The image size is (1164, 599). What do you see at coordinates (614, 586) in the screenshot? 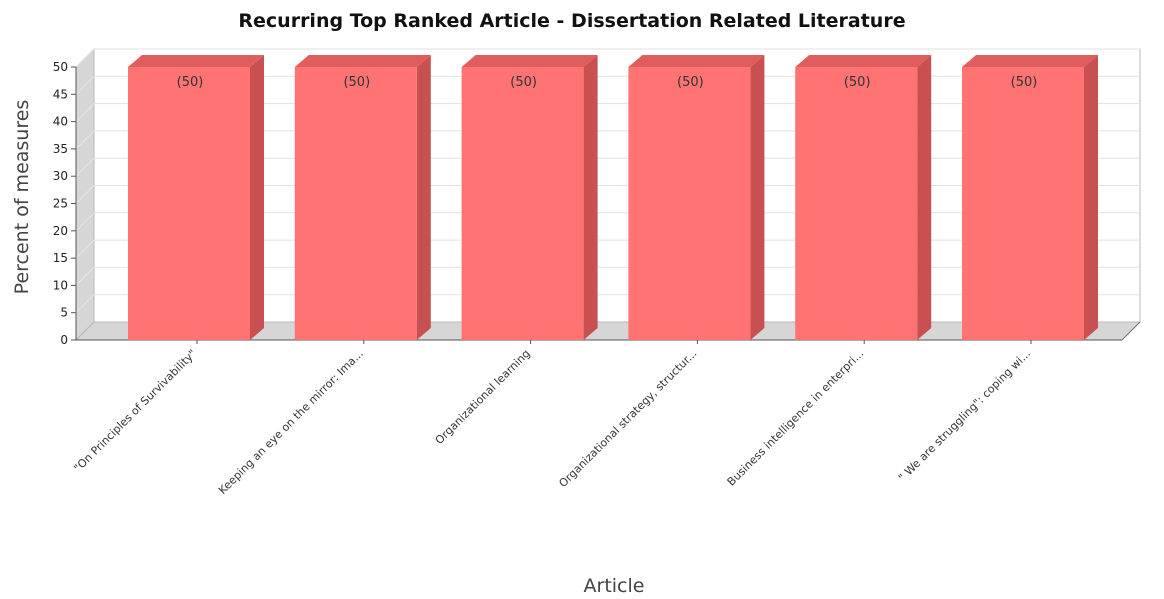
I see `x-axis-title: Article` at bounding box center [614, 586].